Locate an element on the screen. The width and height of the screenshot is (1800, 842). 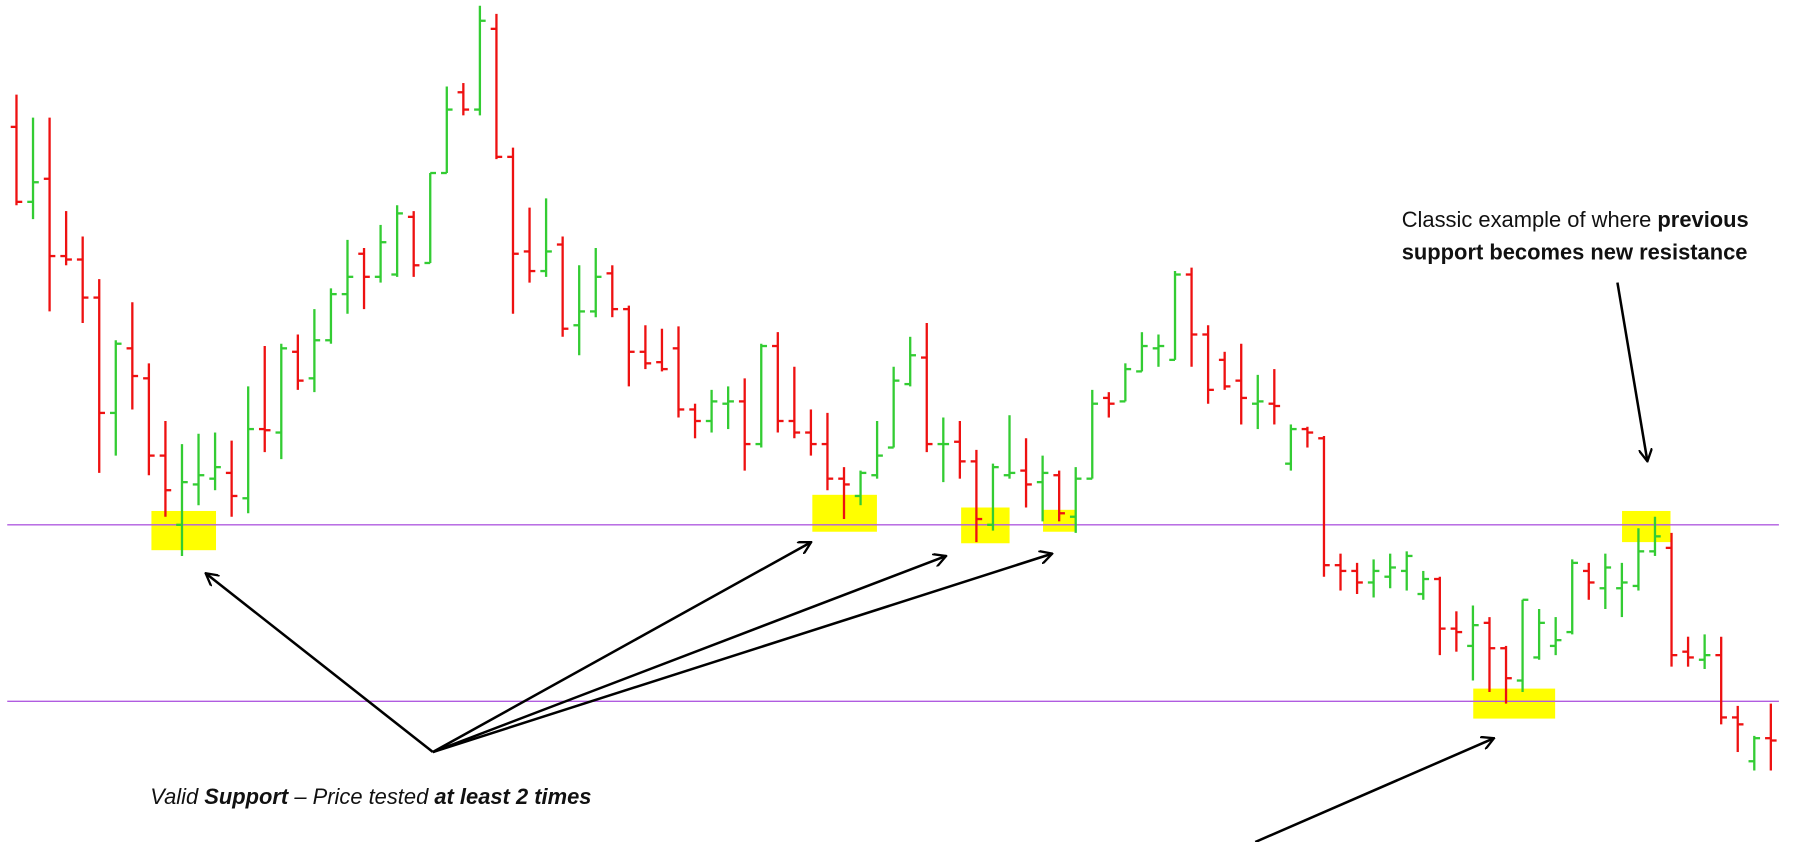
annotation-text: previous is located at coordinates (1702, 219).